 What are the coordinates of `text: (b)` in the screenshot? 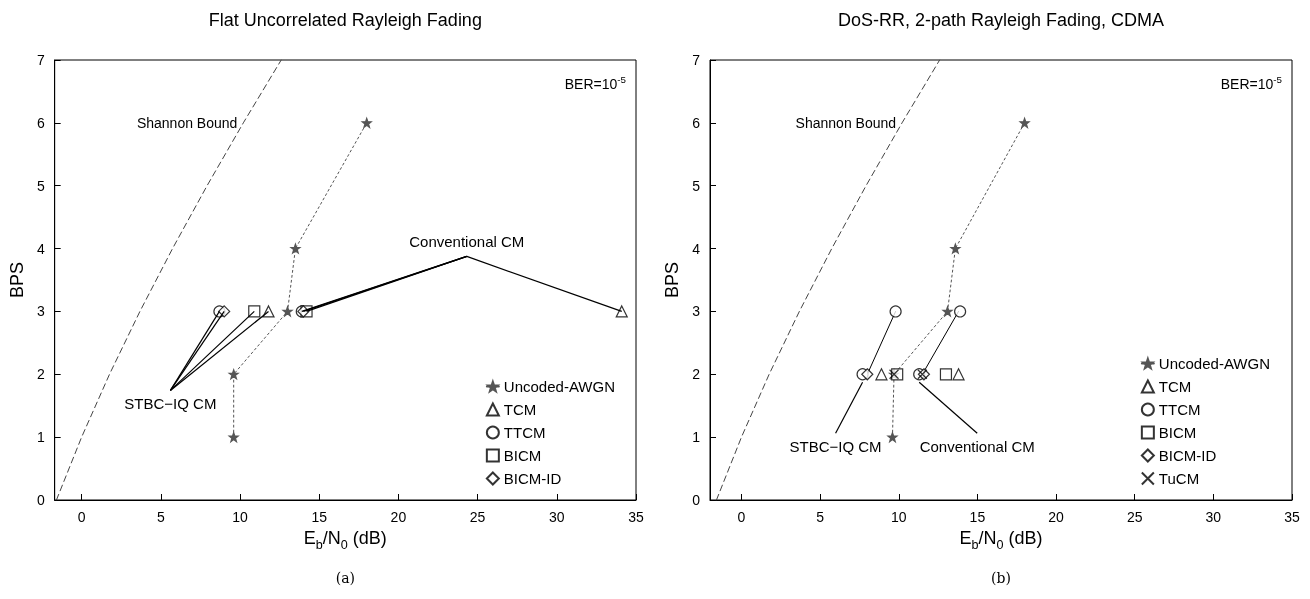 It's located at (1001, 578).